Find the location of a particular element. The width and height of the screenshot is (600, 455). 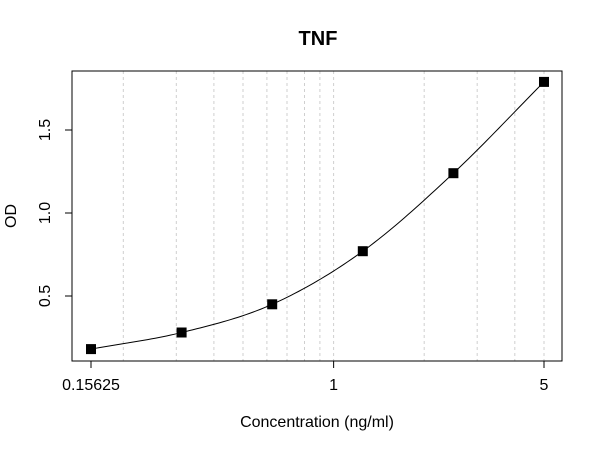

x-tick-label: 0.15625 is located at coordinates (91, 385).